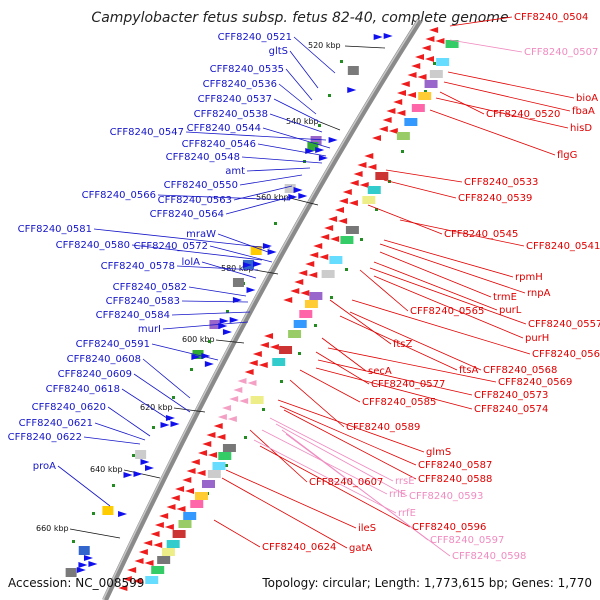 This screenshot has width=600, height=600. Describe the element at coordinates (587, 98) in the screenshot. I see `gene-label-reverse: bioA` at that location.